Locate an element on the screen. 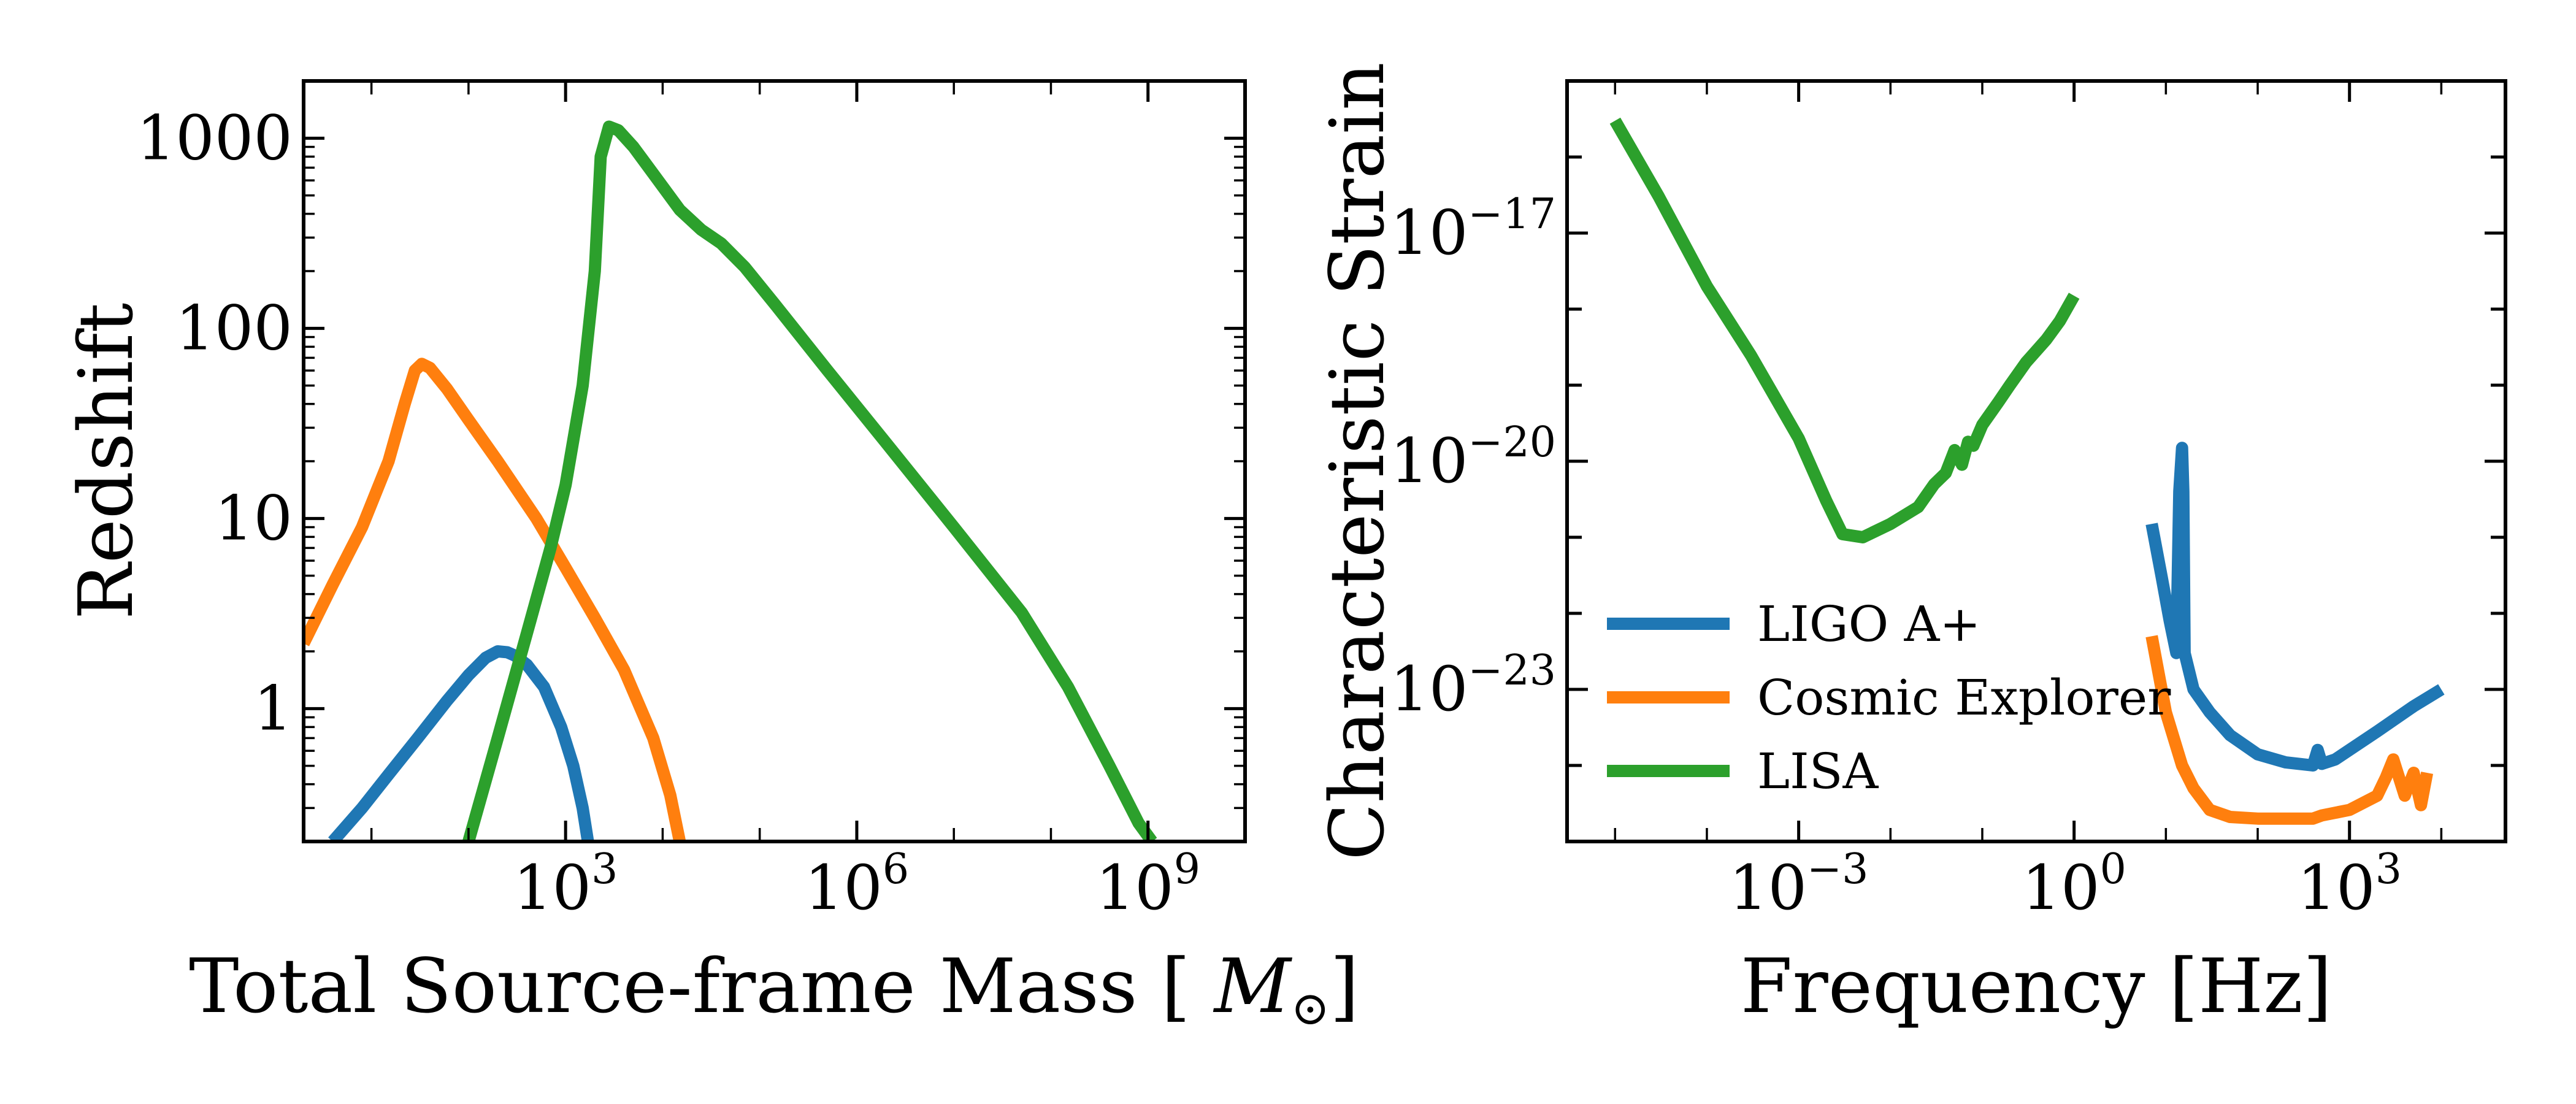 The width and height of the screenshot is (2576, 1104). solar-mass-symbol: M is located at coordinates (1253, 986).